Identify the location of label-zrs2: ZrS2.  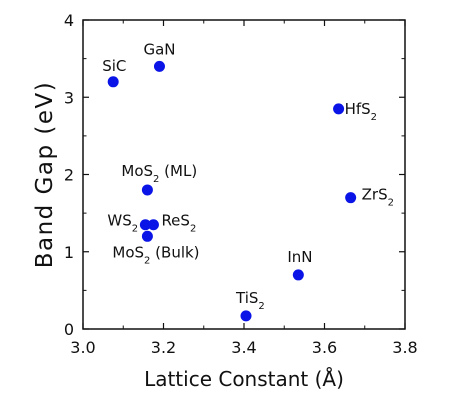
(378, 197).